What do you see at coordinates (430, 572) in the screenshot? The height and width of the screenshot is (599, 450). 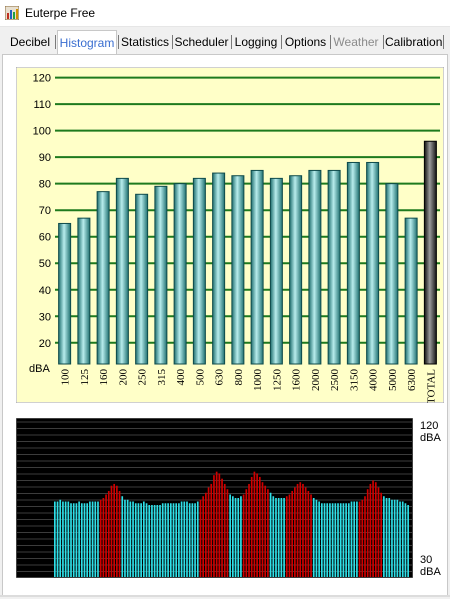 I see `spectrum-bottom-unit: dBA` at bounding box center [430, 572].